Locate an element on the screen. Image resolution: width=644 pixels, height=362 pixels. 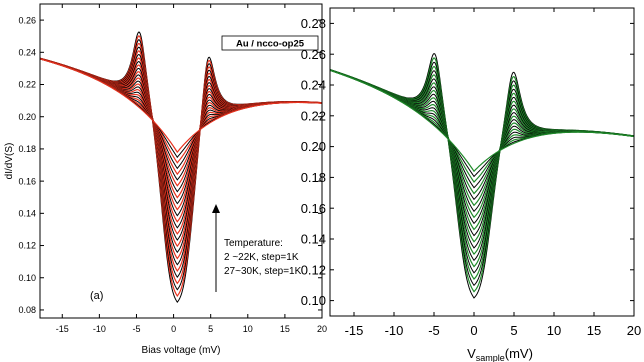
left-x-tick-label: 0 is located at coordinates (173, 329).